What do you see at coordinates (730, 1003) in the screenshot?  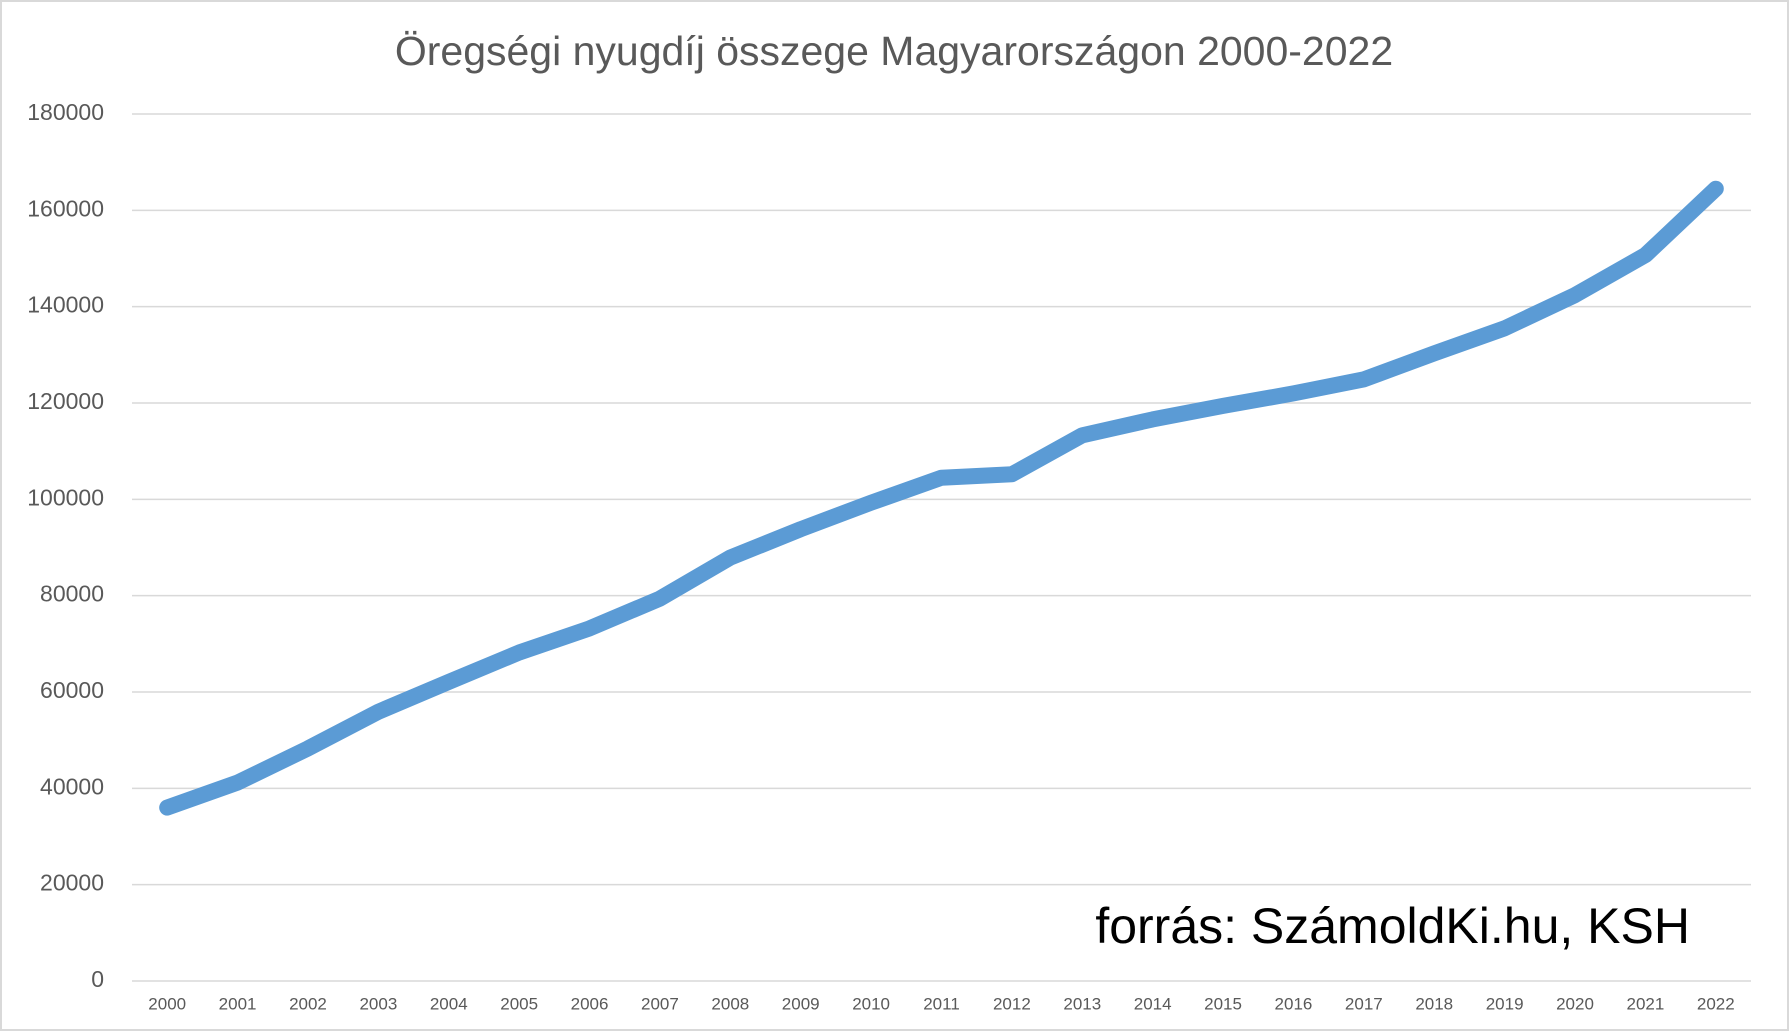 I see `x-tick-label: 2008` at bounding box center [730, 1003].